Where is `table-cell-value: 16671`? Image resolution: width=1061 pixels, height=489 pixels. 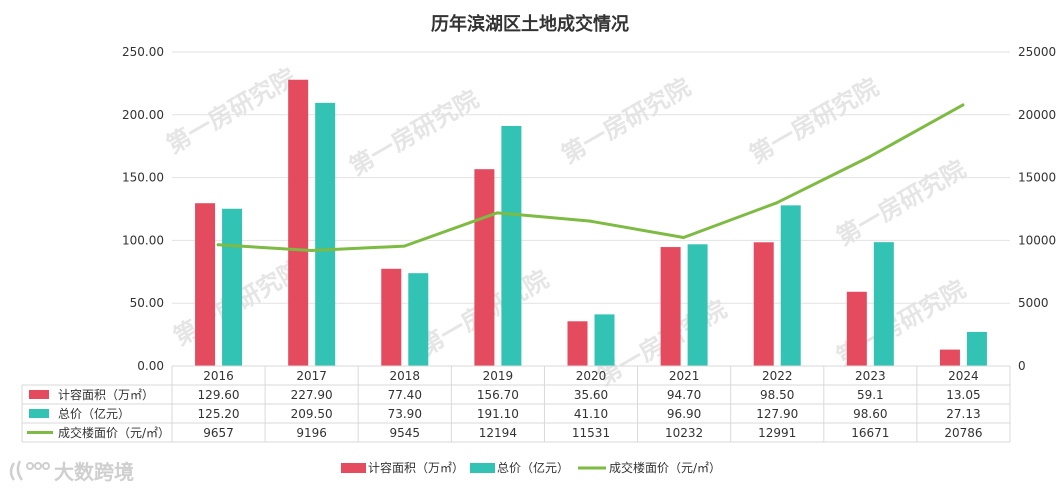 table-cell-value: 16671 is located at coordinates (870, 433).